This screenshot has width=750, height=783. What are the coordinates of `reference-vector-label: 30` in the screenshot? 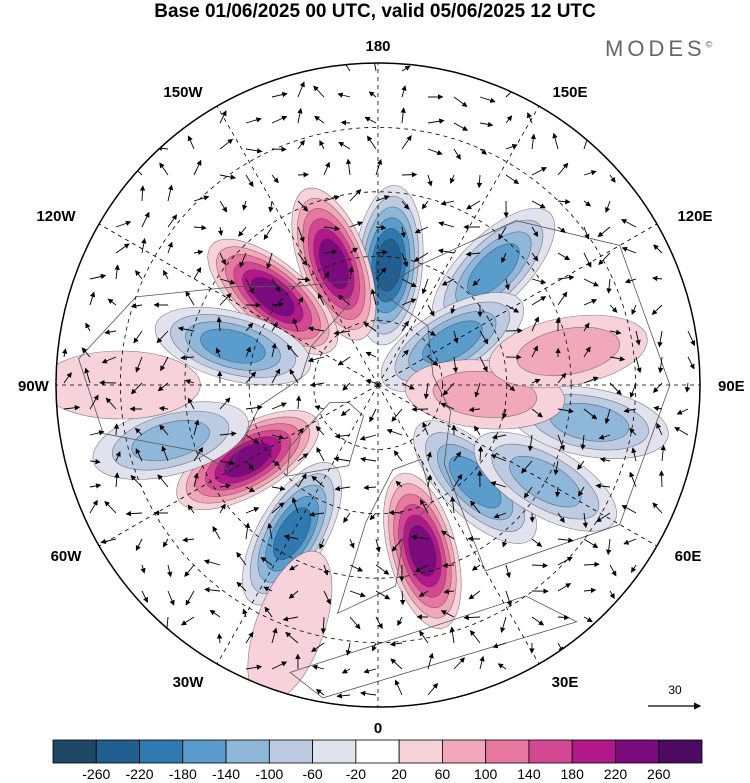 It's located at (675, 690).